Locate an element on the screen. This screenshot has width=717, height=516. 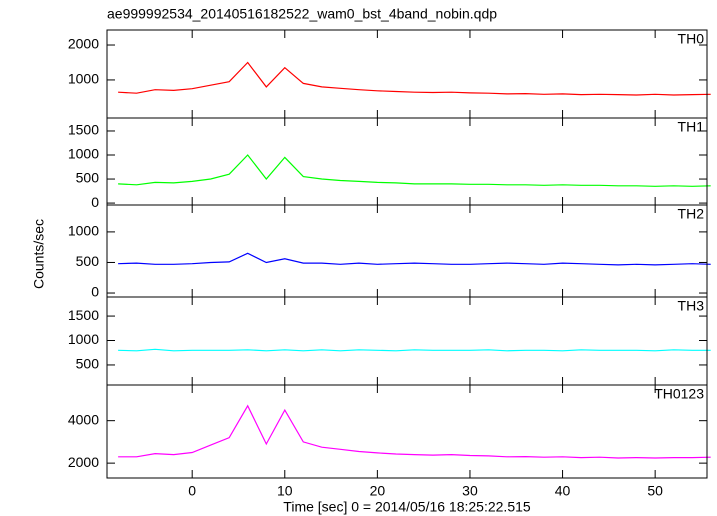
panel-label: TH0 is located at coordinates (691, 39).